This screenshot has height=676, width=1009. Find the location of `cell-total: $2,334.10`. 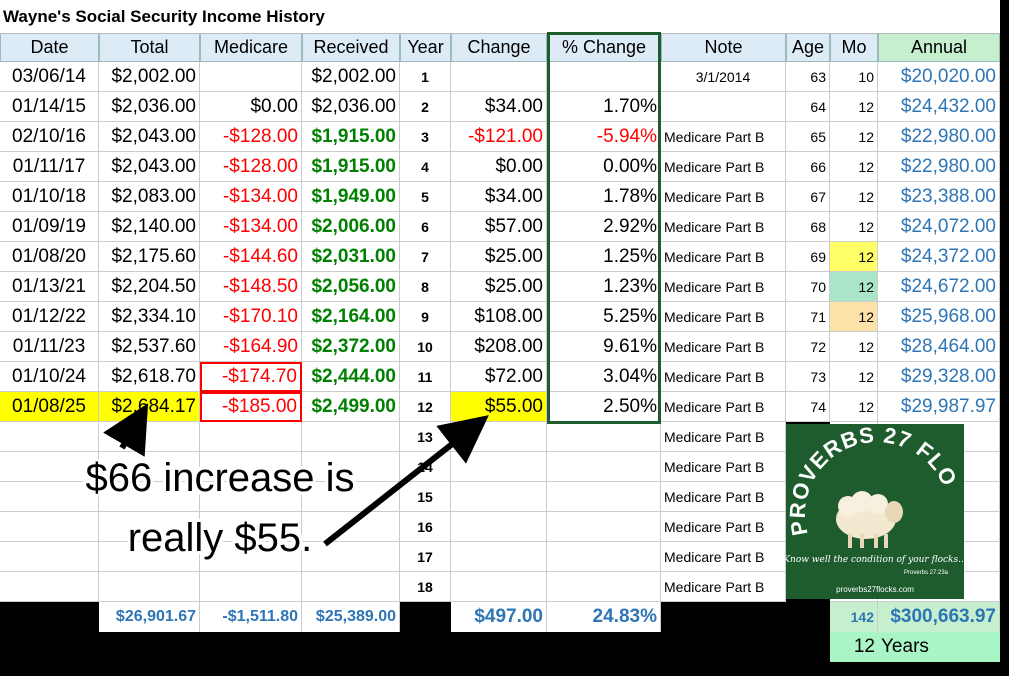

cell-total: $2,334.10 is located at coordinates (149, 317).